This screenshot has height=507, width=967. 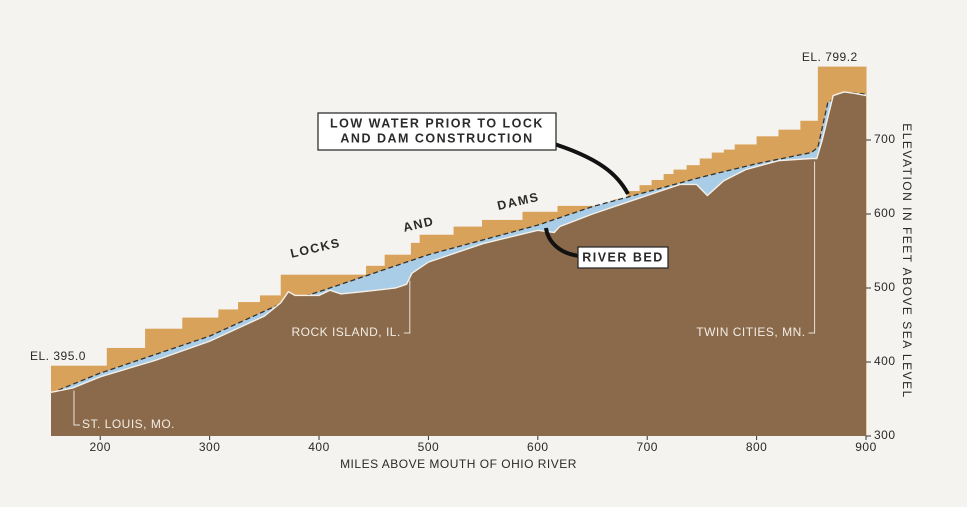 What do you see at coordinates (885, 213) in the screenshot?
I see `y-tick-label: 600` at bounding box center [885, 213].